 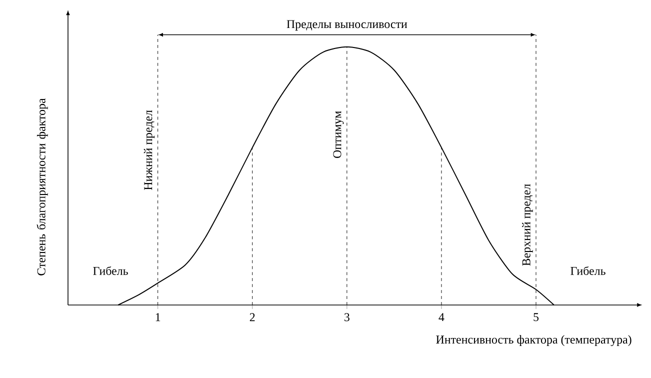 What do you see at coordinates (158, 317) in the screenshot?
I see `x-tick-label: 1` at bounding box center [158, 317].